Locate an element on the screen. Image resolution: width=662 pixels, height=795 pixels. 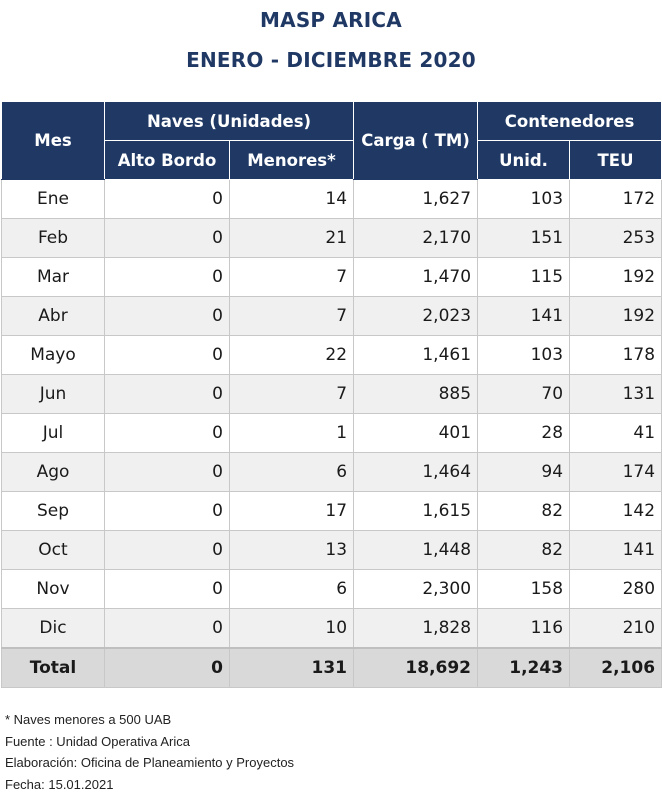
cell-carga: 1,615 is located at coordinates (416, 511).